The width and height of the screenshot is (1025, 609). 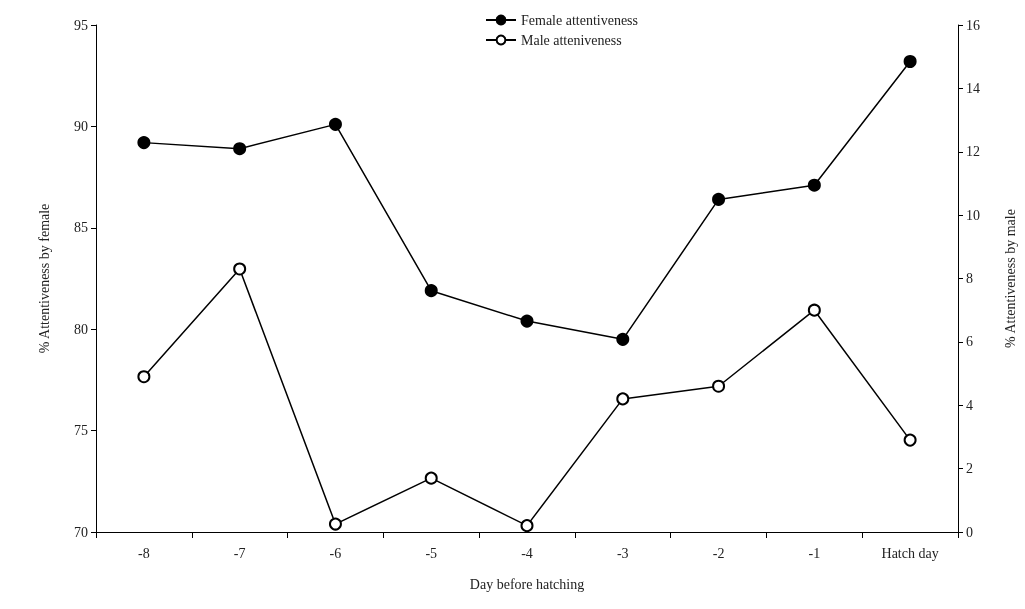 What do you see at coordinates (580, 20) in the screenshot?
I see `legend-label: Female attentiveness` at bounding box center [580, 20].